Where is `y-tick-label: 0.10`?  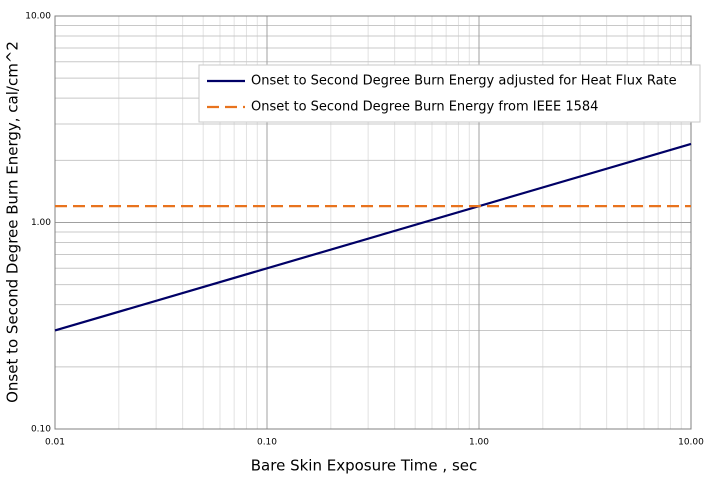
y-tick-label: 0.10 is located at coordinates (41, 430).